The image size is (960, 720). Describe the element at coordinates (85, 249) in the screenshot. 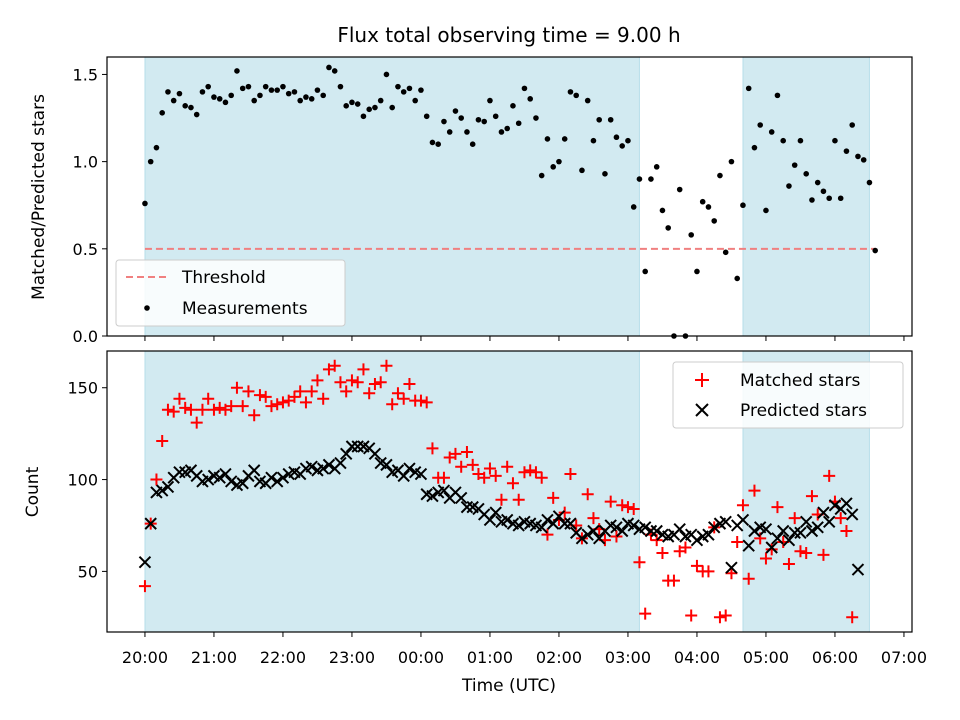

I see `y-tick-label: 0.5` at that location.